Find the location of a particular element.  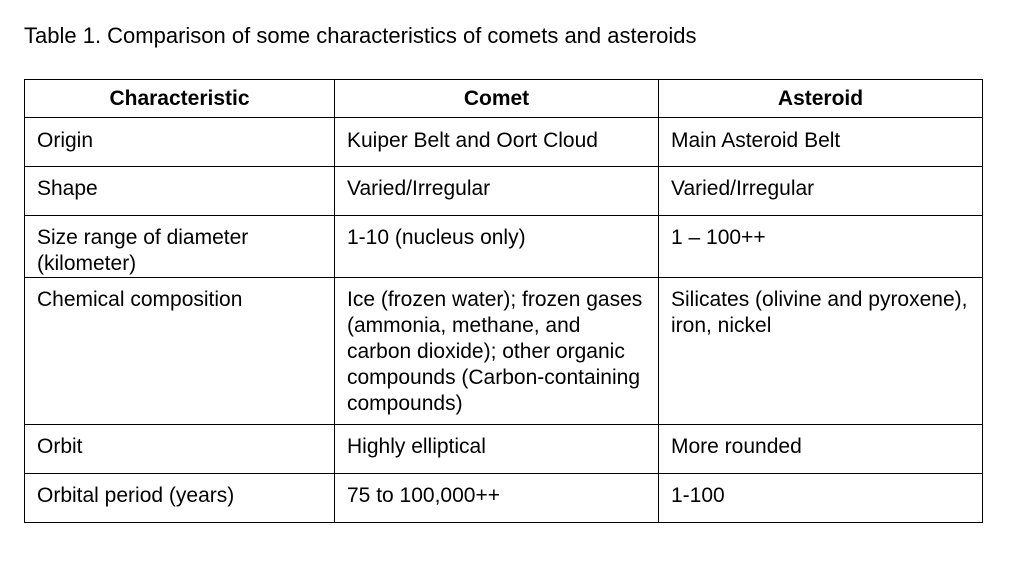

cell-asteroid: More rounded is located at coordinates (820, 449).